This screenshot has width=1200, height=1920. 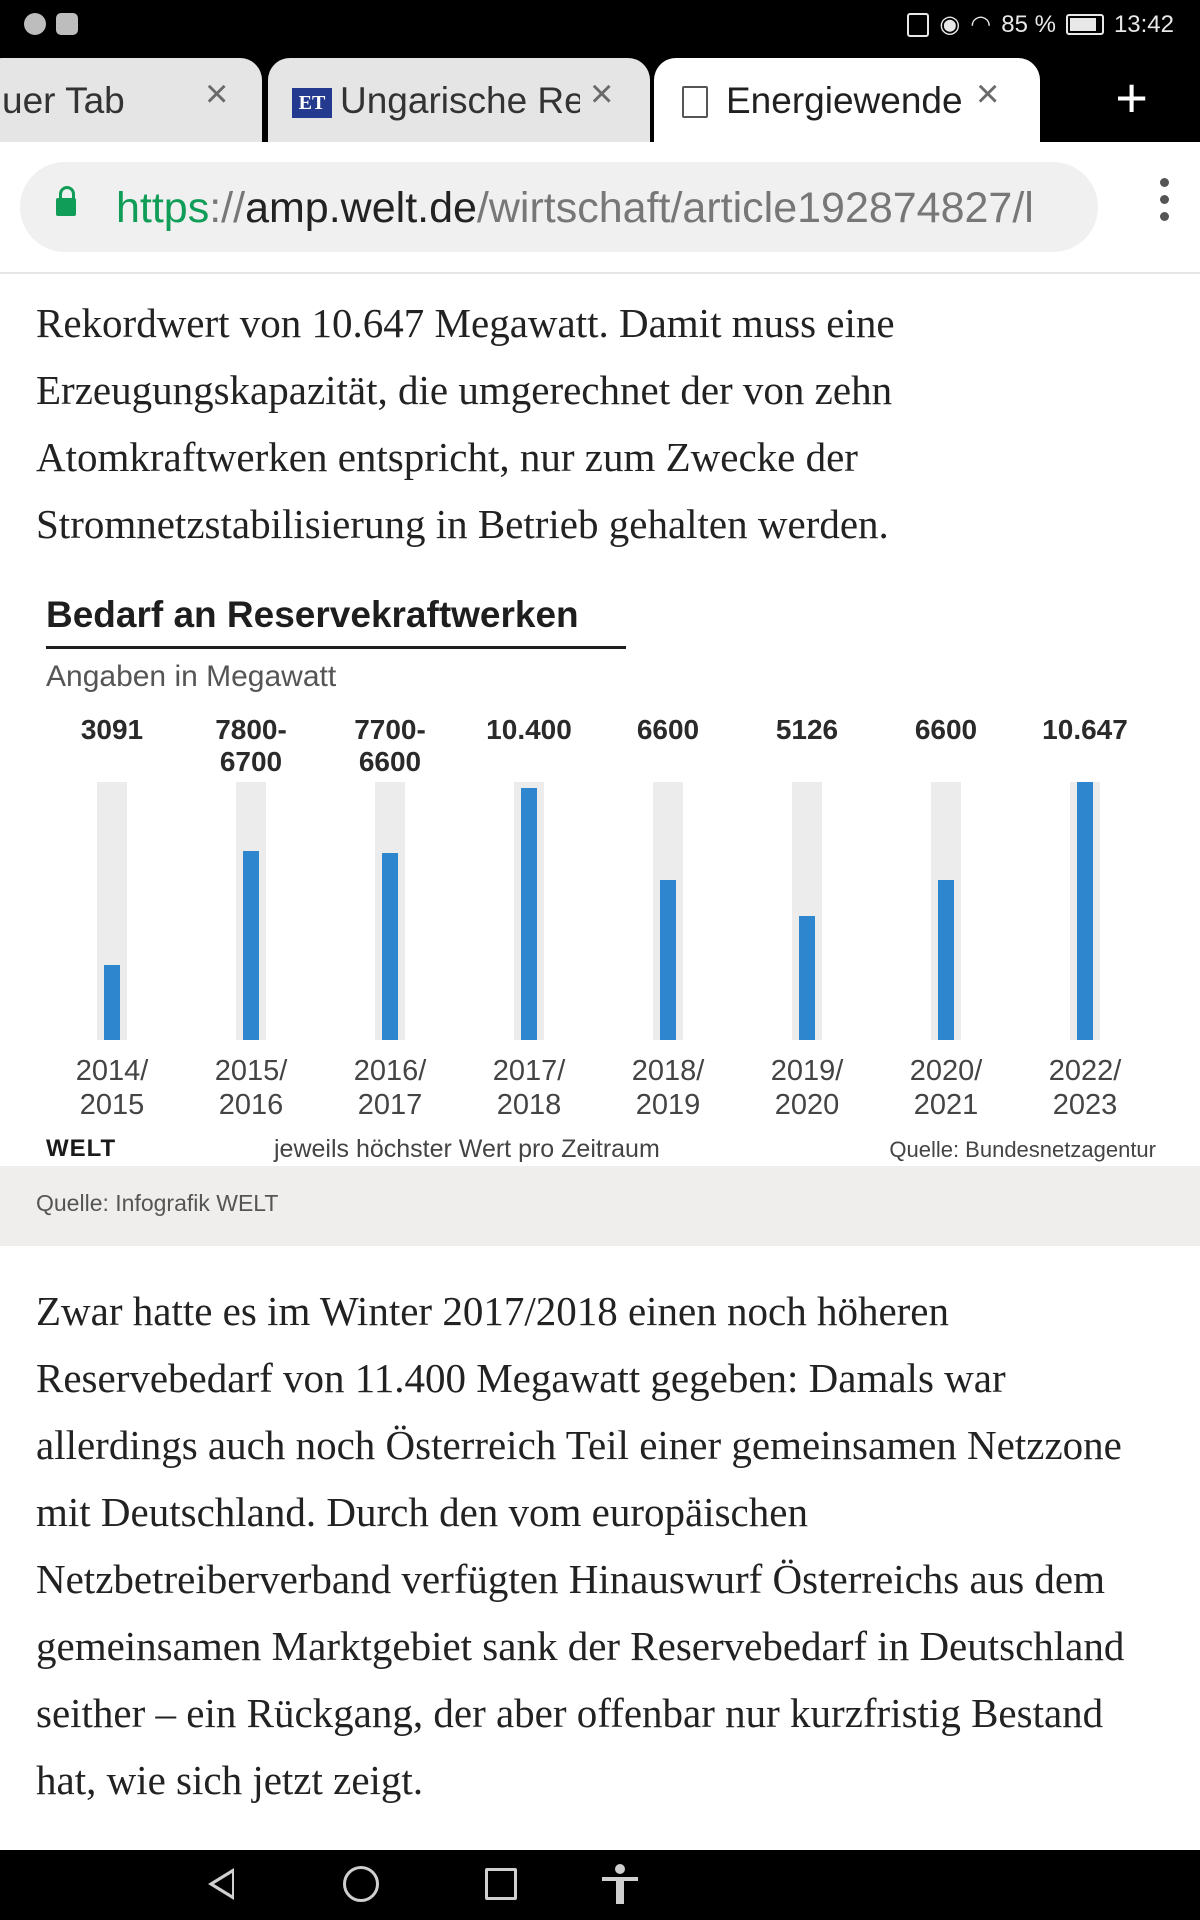 I want to click on tab-title: uer Tab, so click(x=63, y=100).